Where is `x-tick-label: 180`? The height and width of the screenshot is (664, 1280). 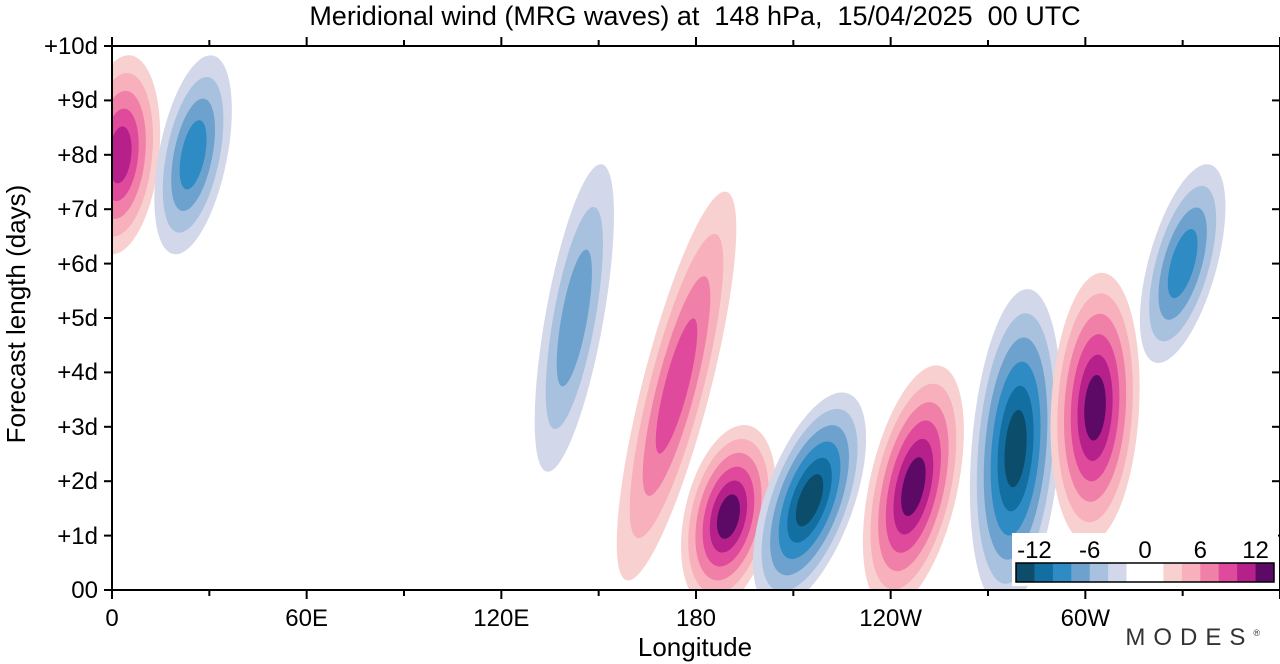
x-tick-label: 180 is located at coordinates (696, 618).